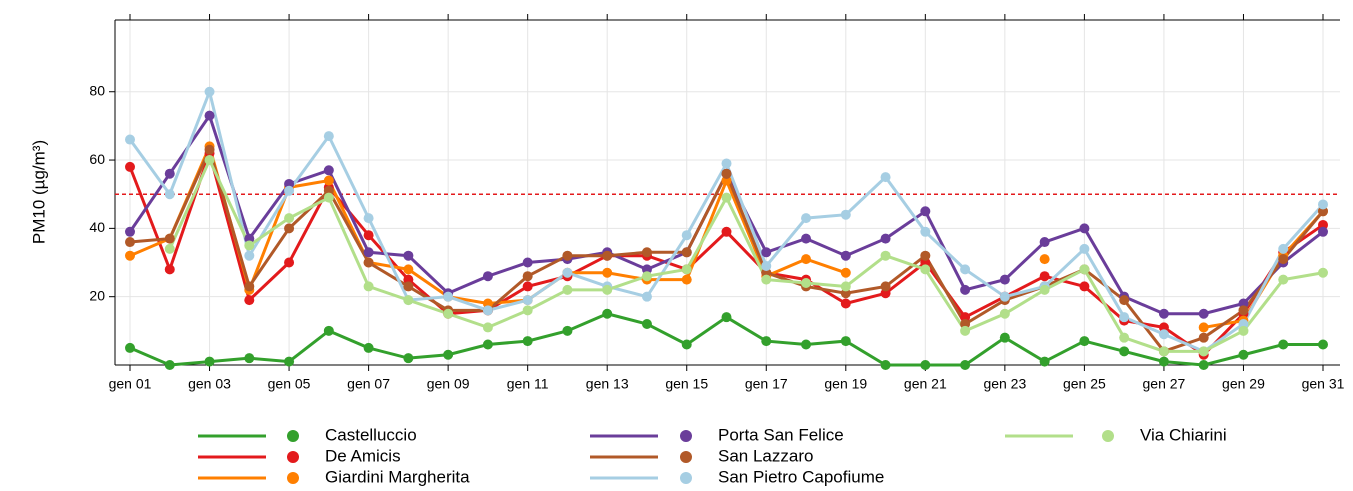  I want to click on legend-label: De Amicis, so click(363, 455).